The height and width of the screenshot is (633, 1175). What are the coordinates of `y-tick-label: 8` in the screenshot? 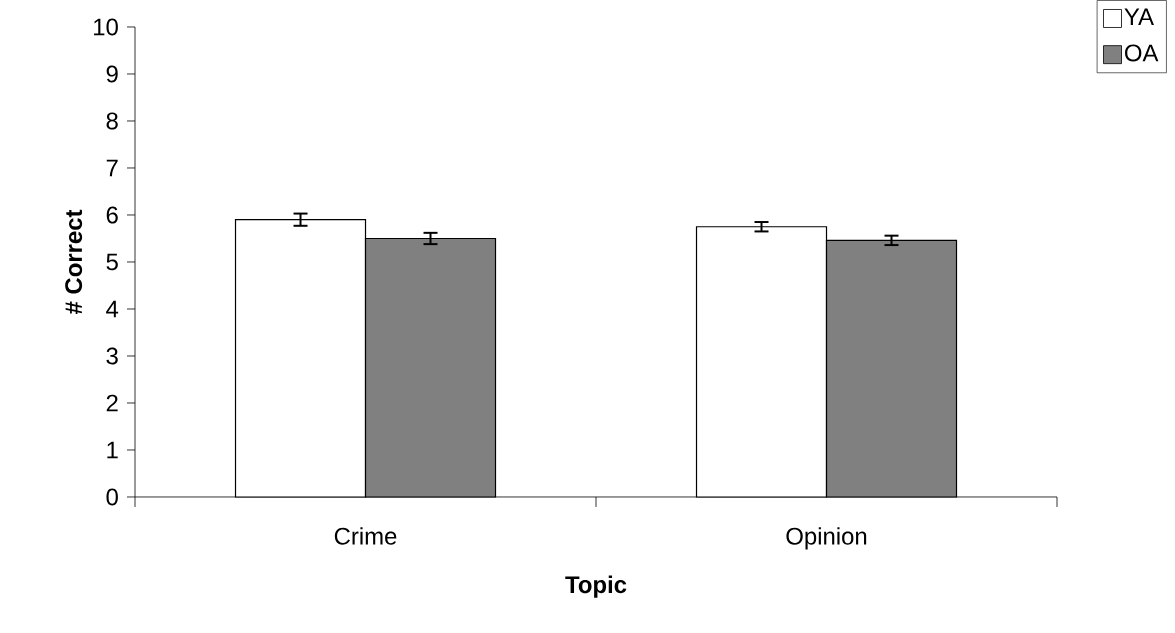 It's located at (112, 121).